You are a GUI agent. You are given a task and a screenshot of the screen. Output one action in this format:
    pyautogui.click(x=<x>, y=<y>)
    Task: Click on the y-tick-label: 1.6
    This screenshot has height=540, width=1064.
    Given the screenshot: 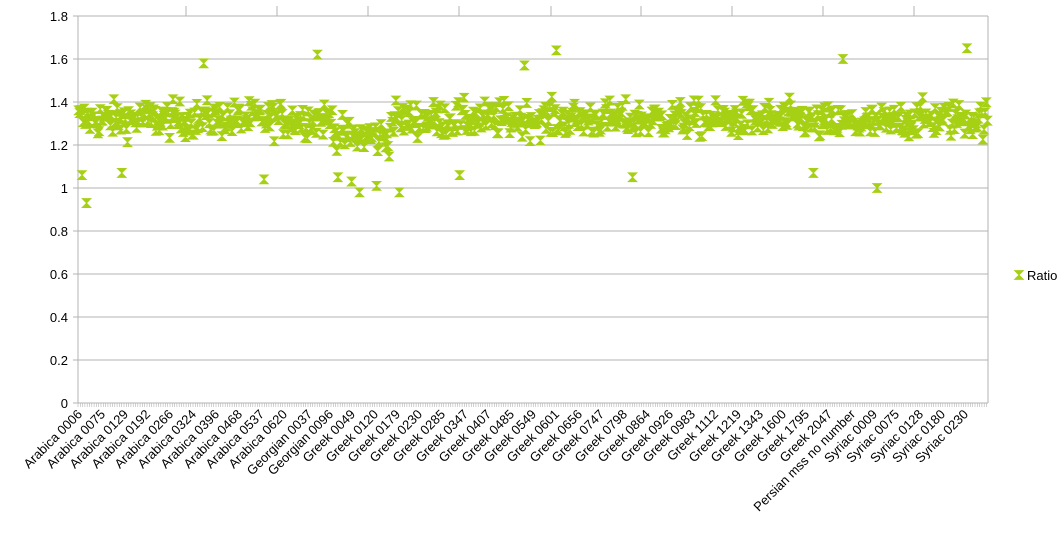 What is the action you would take?
    pyautogui.click(x=59, y=59)
    